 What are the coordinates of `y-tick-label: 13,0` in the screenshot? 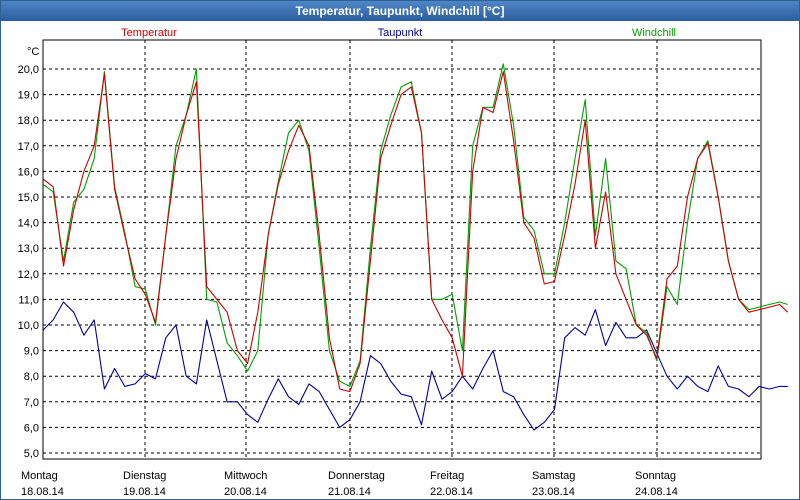 It's located at (28, 249).